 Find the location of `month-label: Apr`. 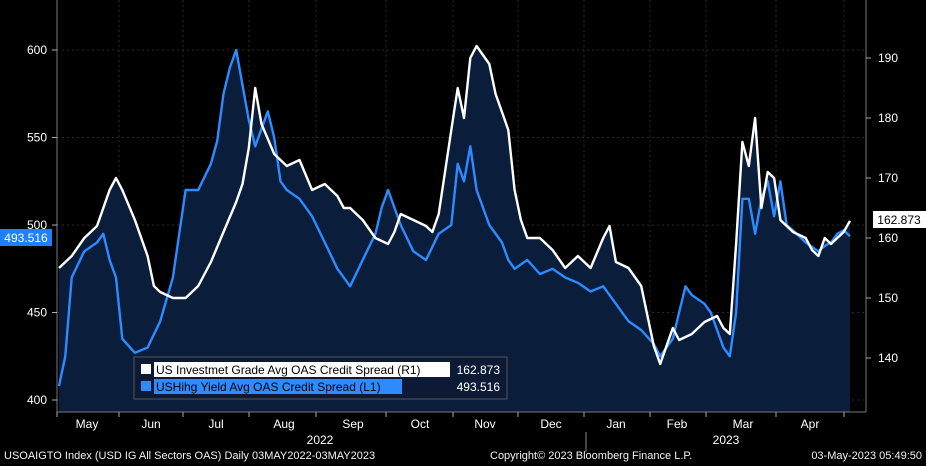

month-label: Apr is located at coordinates (810, 424).